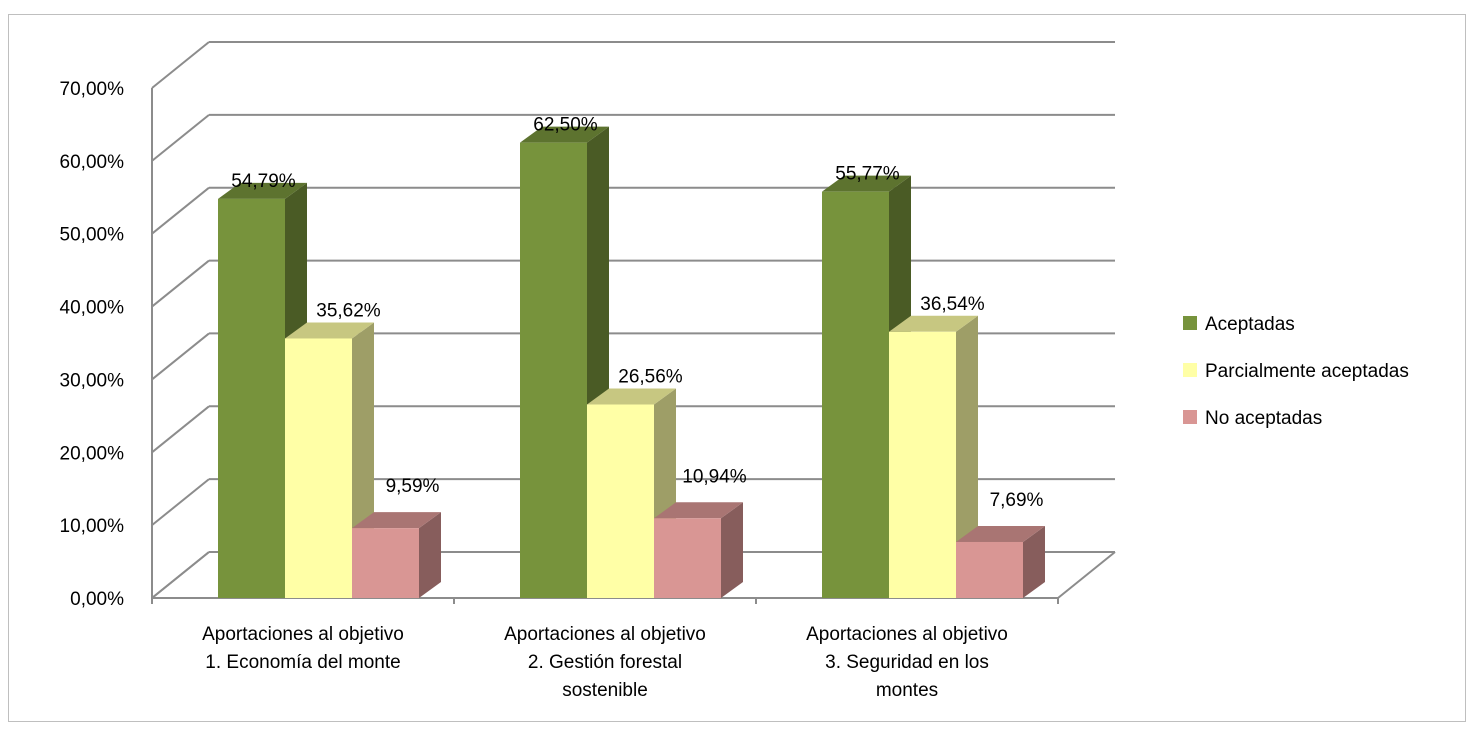  What do you see at coordinates (348, 310) in the screenshot?
I see `data-label: 35,62%` at bounding box center [348, 310].